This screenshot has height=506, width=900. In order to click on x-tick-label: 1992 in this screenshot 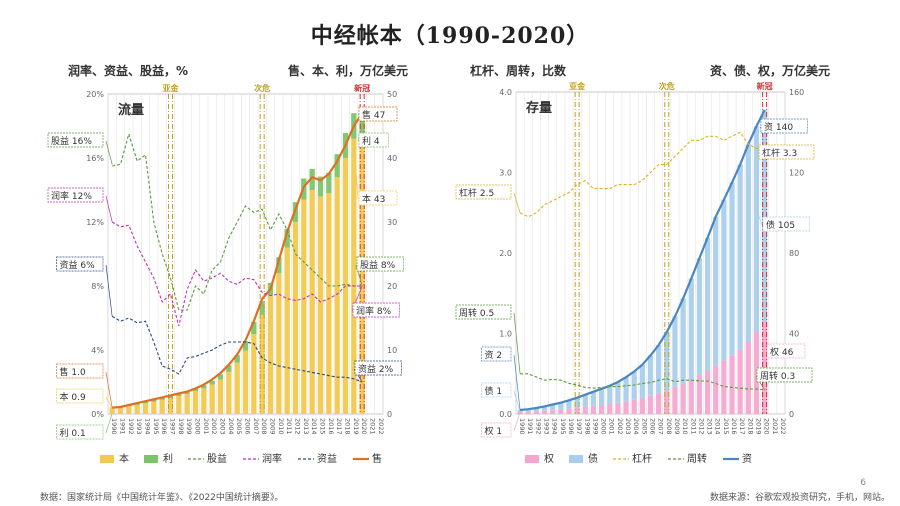, I will do `click(538, 426)`.